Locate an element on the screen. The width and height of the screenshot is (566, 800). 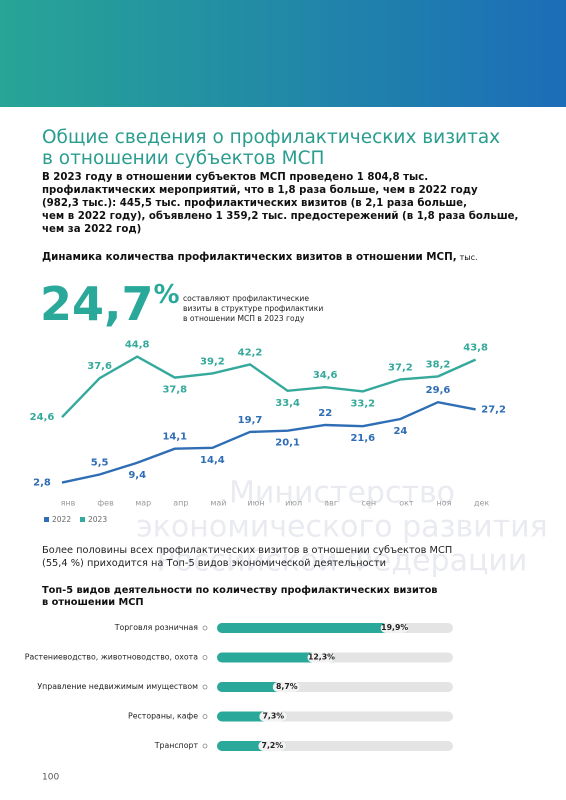
x-tick-label: мар is located at coordinates (143, 503).